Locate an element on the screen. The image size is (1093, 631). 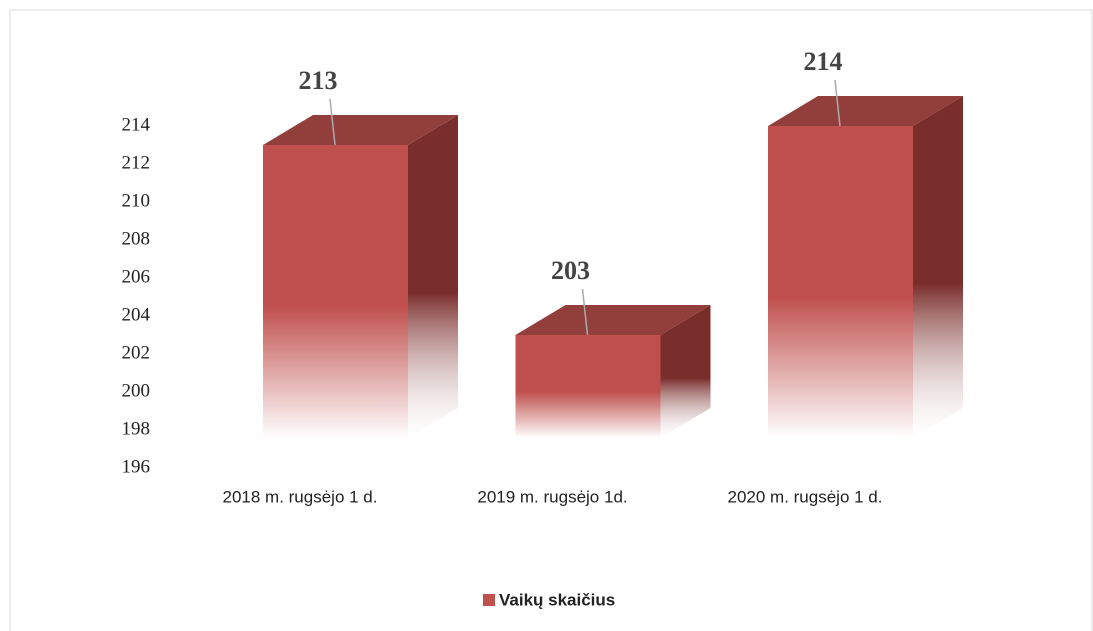
legend-label: Vaikų skaičius is located at coordinates (557, 599).